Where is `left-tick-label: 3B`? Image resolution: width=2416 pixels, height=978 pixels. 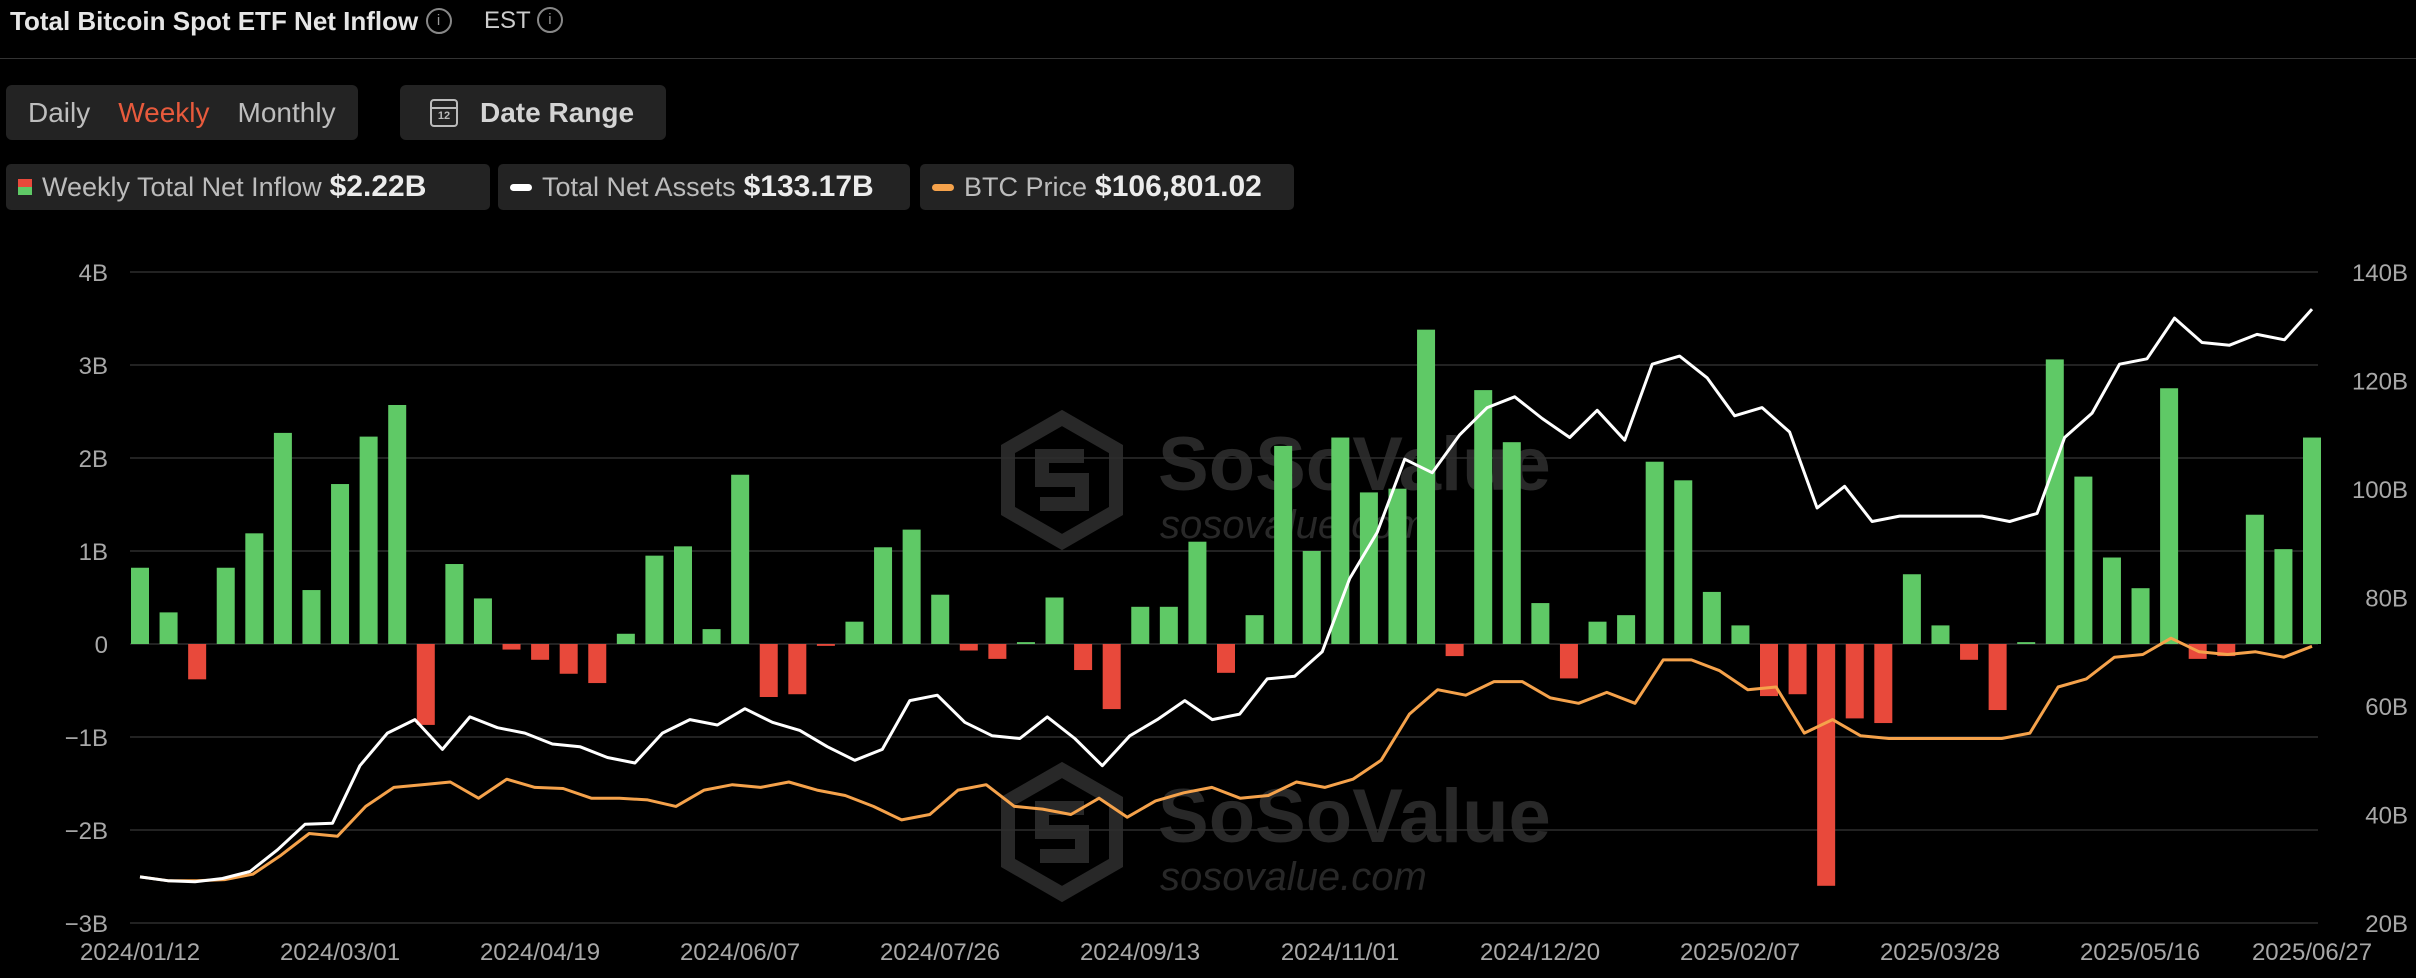
left-tick-label: 3B is located at coordinates (93, 366).